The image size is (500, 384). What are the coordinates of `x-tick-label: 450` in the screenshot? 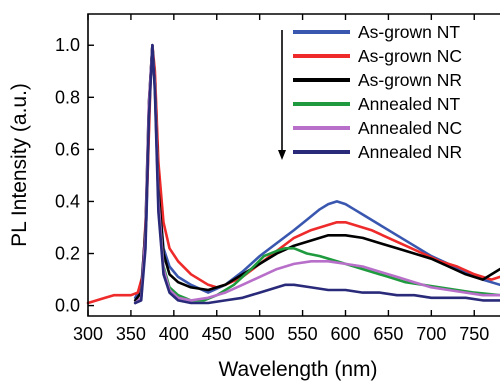 It's located at (217, 334).